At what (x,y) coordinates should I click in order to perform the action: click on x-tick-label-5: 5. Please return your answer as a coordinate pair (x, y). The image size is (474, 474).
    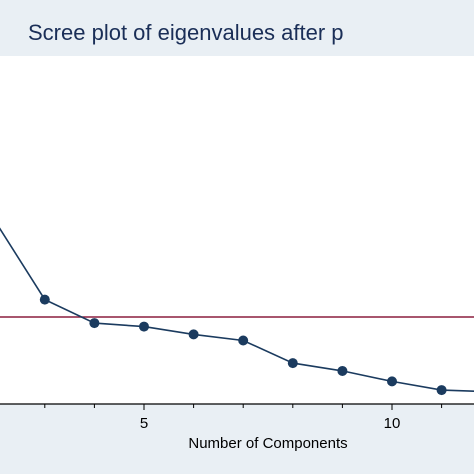
    Looking at the image, I should click on (144, 423).